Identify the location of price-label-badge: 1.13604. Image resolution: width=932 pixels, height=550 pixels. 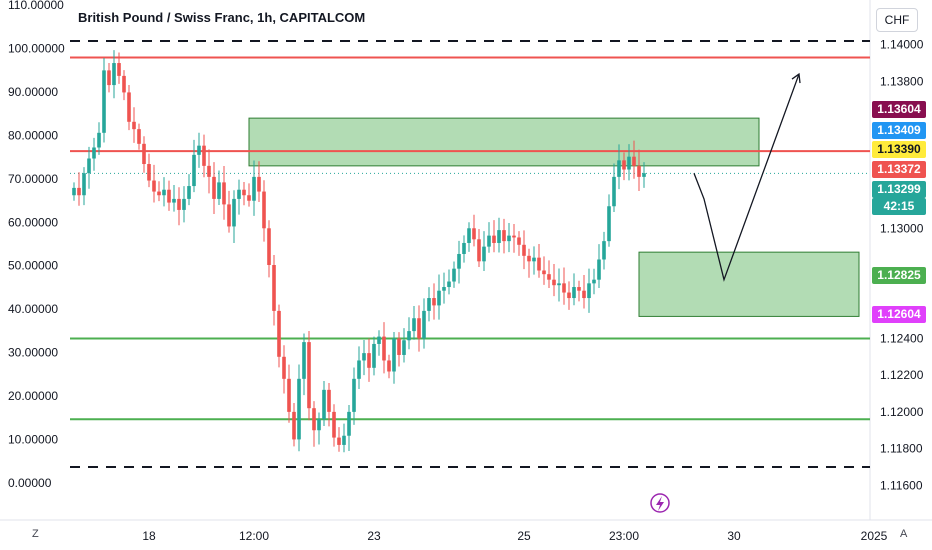
(899, 109).